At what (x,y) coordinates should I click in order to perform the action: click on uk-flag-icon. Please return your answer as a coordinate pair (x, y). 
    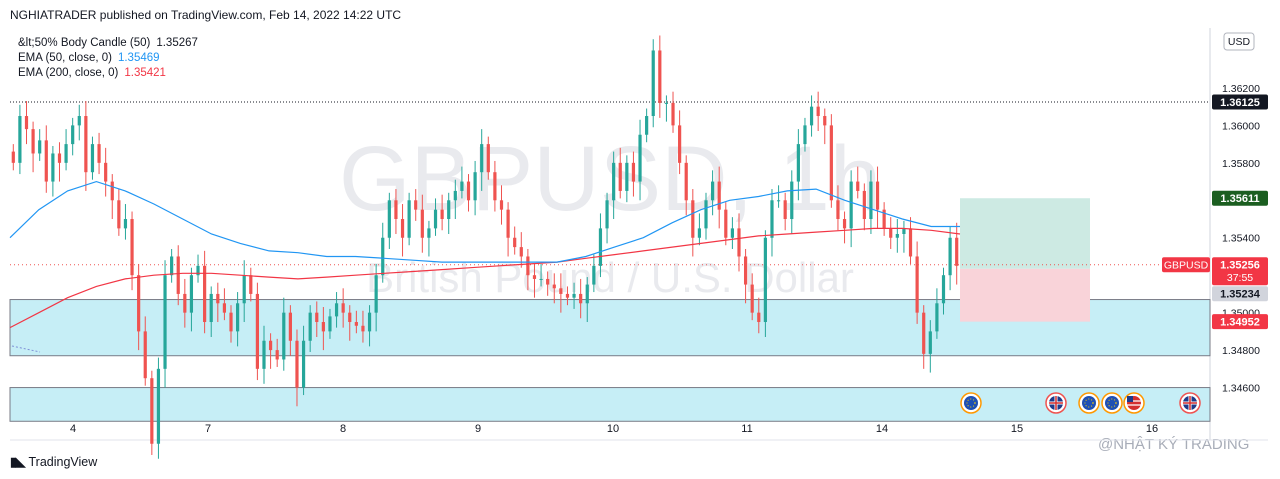
    Looking at the image, I should click on (1190, 403).